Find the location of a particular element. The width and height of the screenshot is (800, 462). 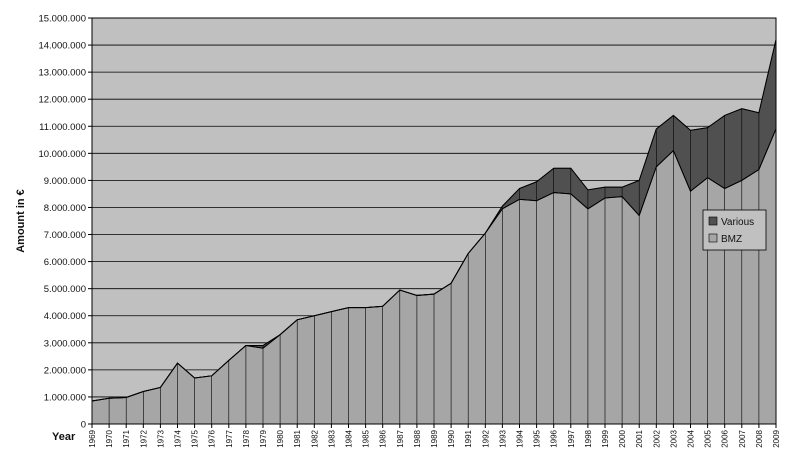

x-tick-label: 1989 is located at coordinates (434, 438).